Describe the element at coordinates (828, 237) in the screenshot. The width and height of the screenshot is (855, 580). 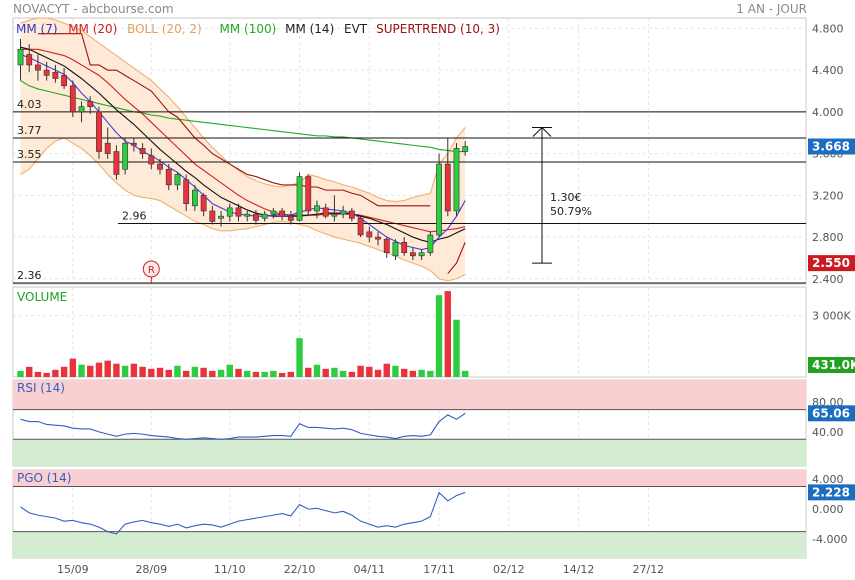
I see `y-tick-label: 2.800` at that location.